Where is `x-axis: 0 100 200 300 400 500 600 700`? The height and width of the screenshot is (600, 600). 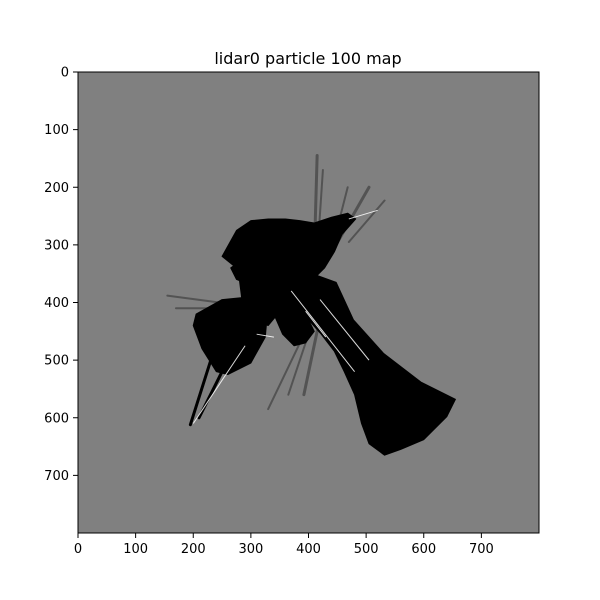 x-axis: 0 100 200 300 400 500 600 700 is located at coordinates (284, 545).